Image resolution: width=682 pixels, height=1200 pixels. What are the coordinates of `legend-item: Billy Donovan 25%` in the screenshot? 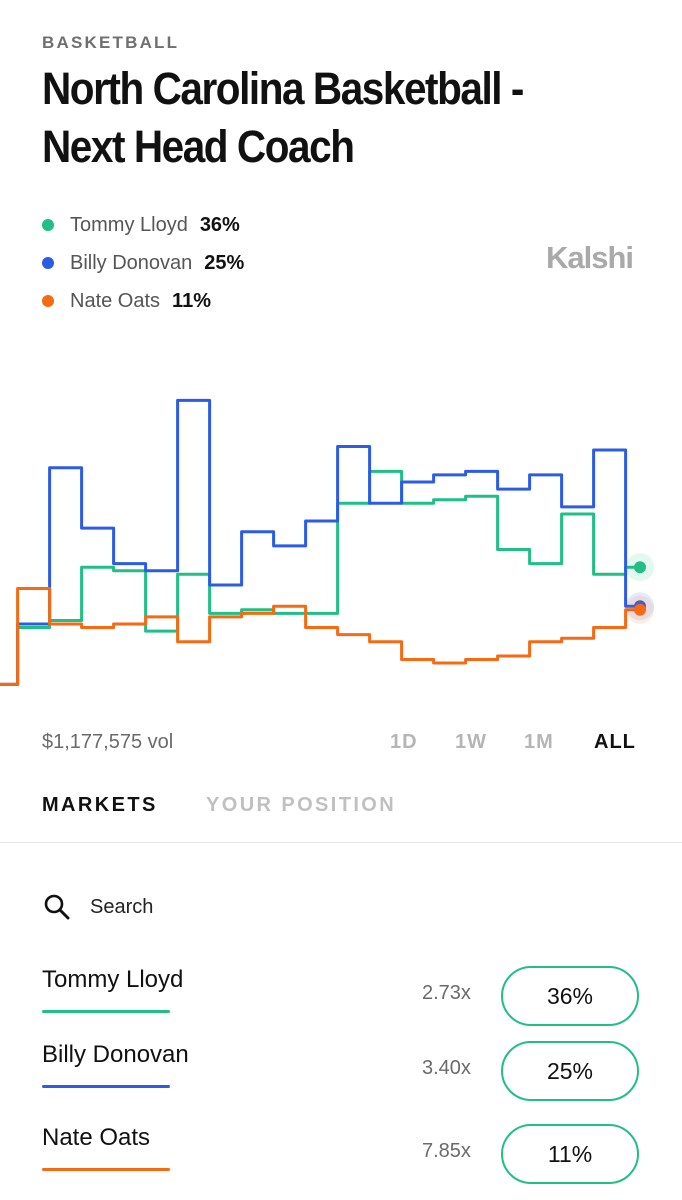 It's located at (143, 263).